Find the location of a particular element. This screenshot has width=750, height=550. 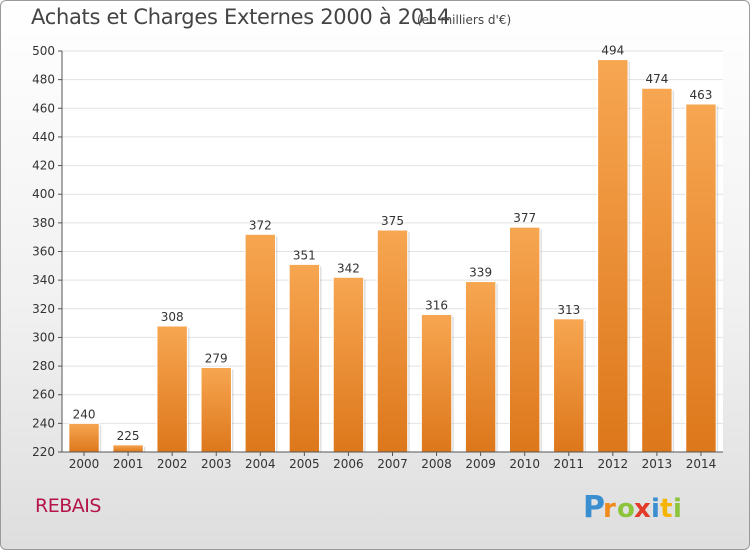

bar-2005 is located at coordinates (304, 358).